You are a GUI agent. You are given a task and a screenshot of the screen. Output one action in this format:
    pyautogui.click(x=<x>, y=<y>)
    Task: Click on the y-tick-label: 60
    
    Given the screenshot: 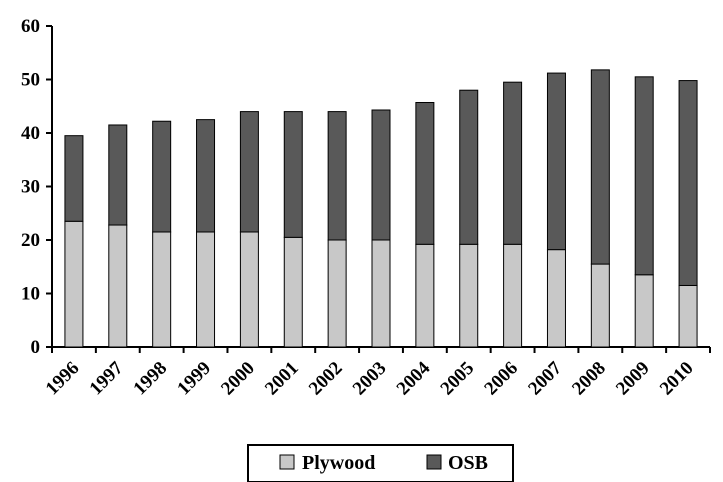 What is the action you would take?
    pyautogui.click(x=30, y=26)
    